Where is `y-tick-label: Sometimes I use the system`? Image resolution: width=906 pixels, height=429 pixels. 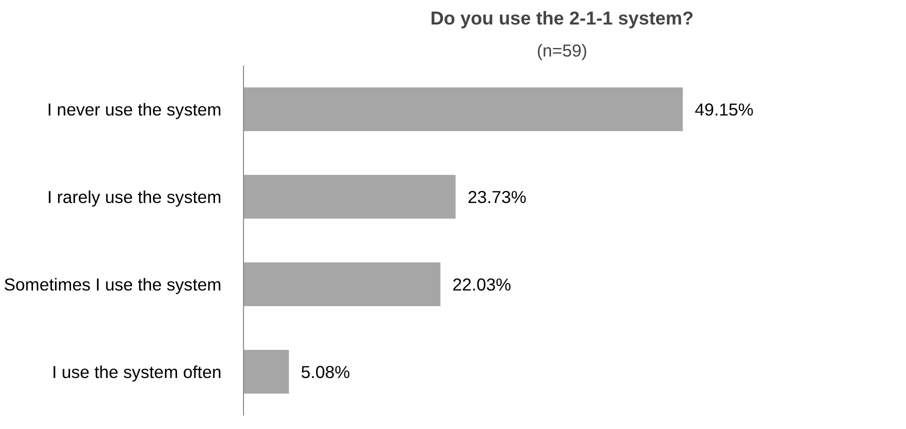 y-tick-label: Sometimes I use the system is located at coordinates (113, 284).